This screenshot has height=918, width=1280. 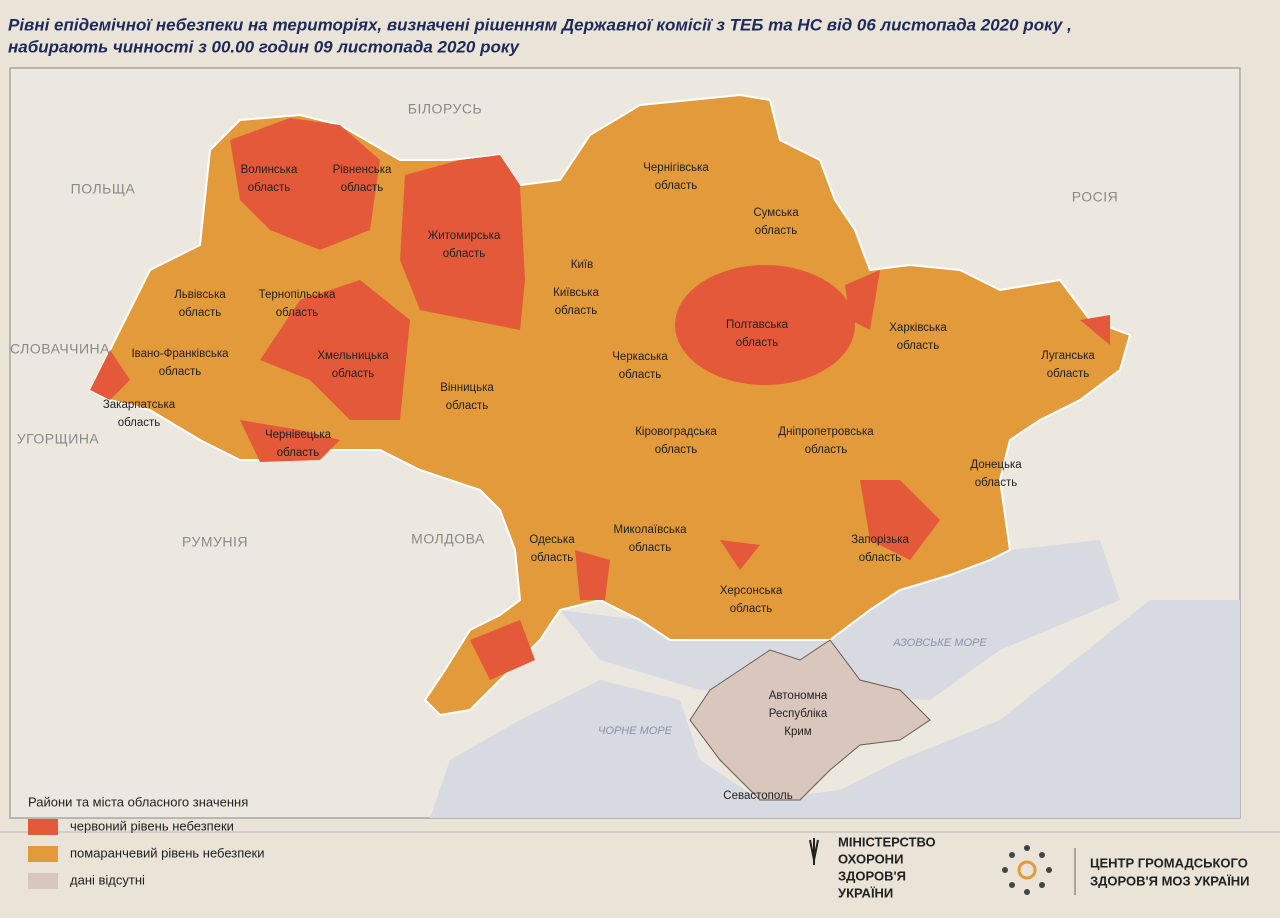 I want to click on legend-title: Райони та міста обласного значення, so click(x=138, y=801).